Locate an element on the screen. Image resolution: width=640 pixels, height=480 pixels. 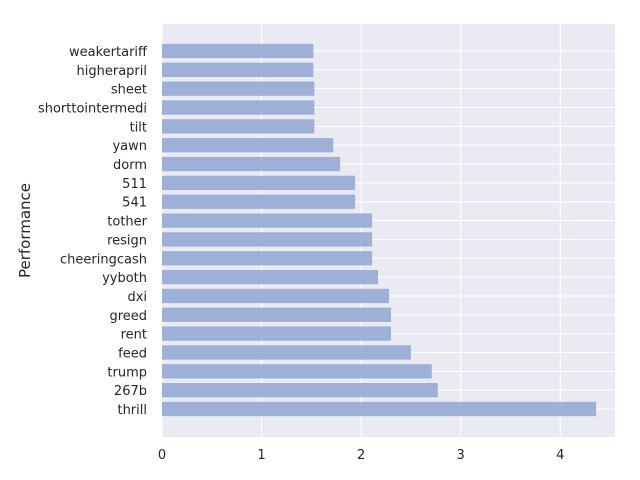
x-tick-labels: 0 1 2 3 4 is located at coordinates (361, 455).